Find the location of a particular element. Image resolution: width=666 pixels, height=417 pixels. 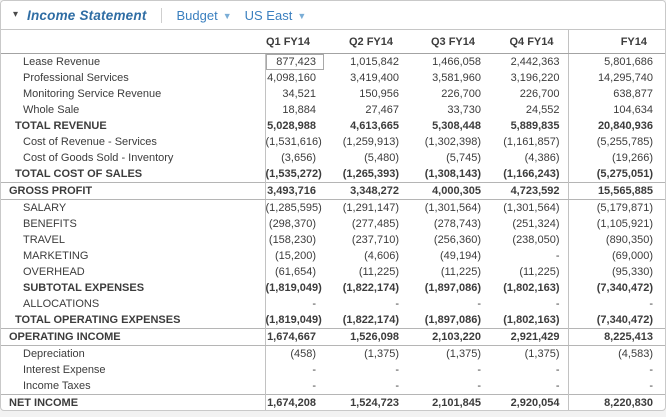

value-cell: 34,521 is located at coordinates (294, 94).